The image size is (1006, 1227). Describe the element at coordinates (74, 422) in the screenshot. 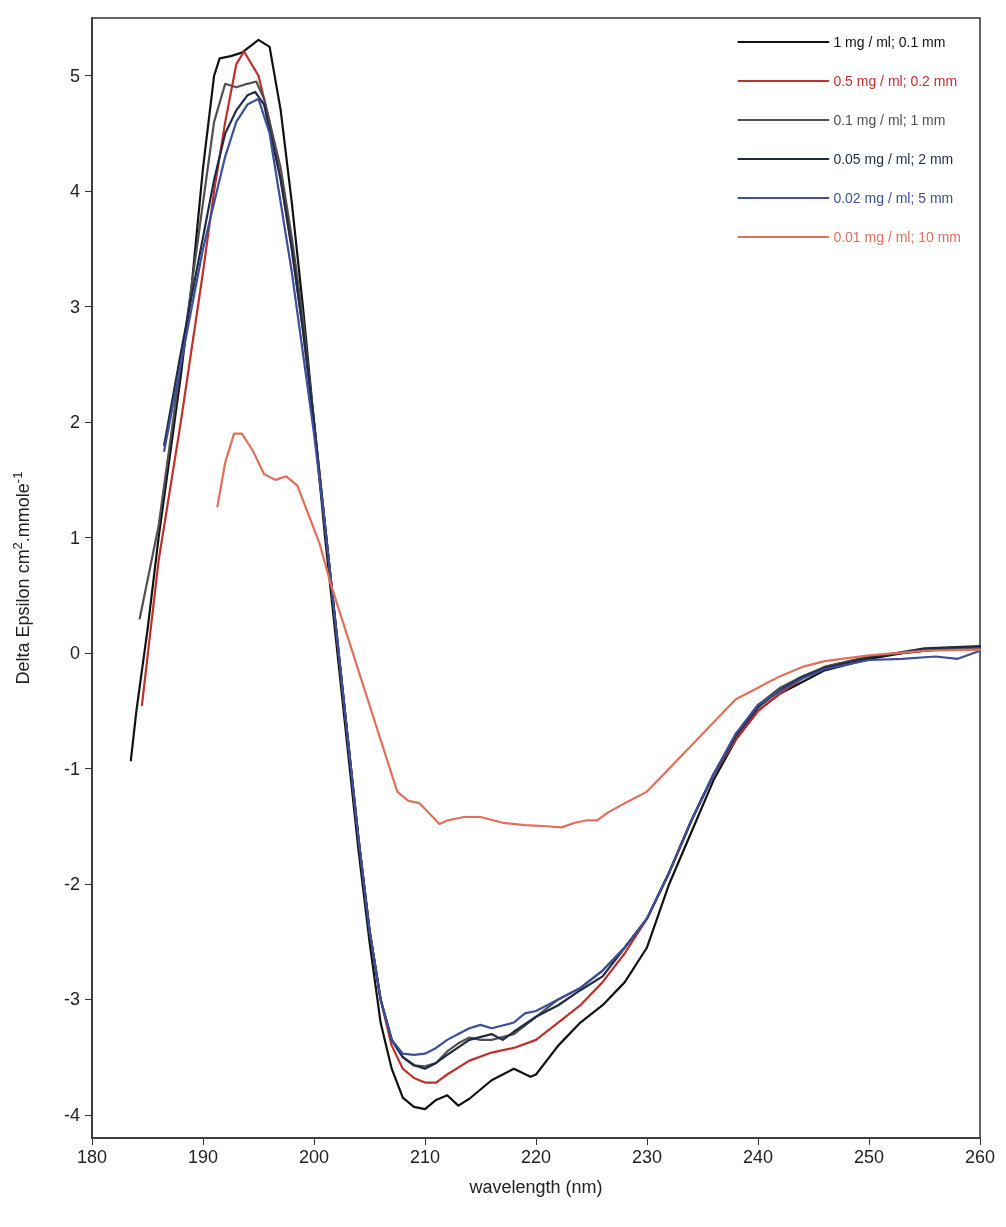

I see `y-tick-label: 2` at that location.